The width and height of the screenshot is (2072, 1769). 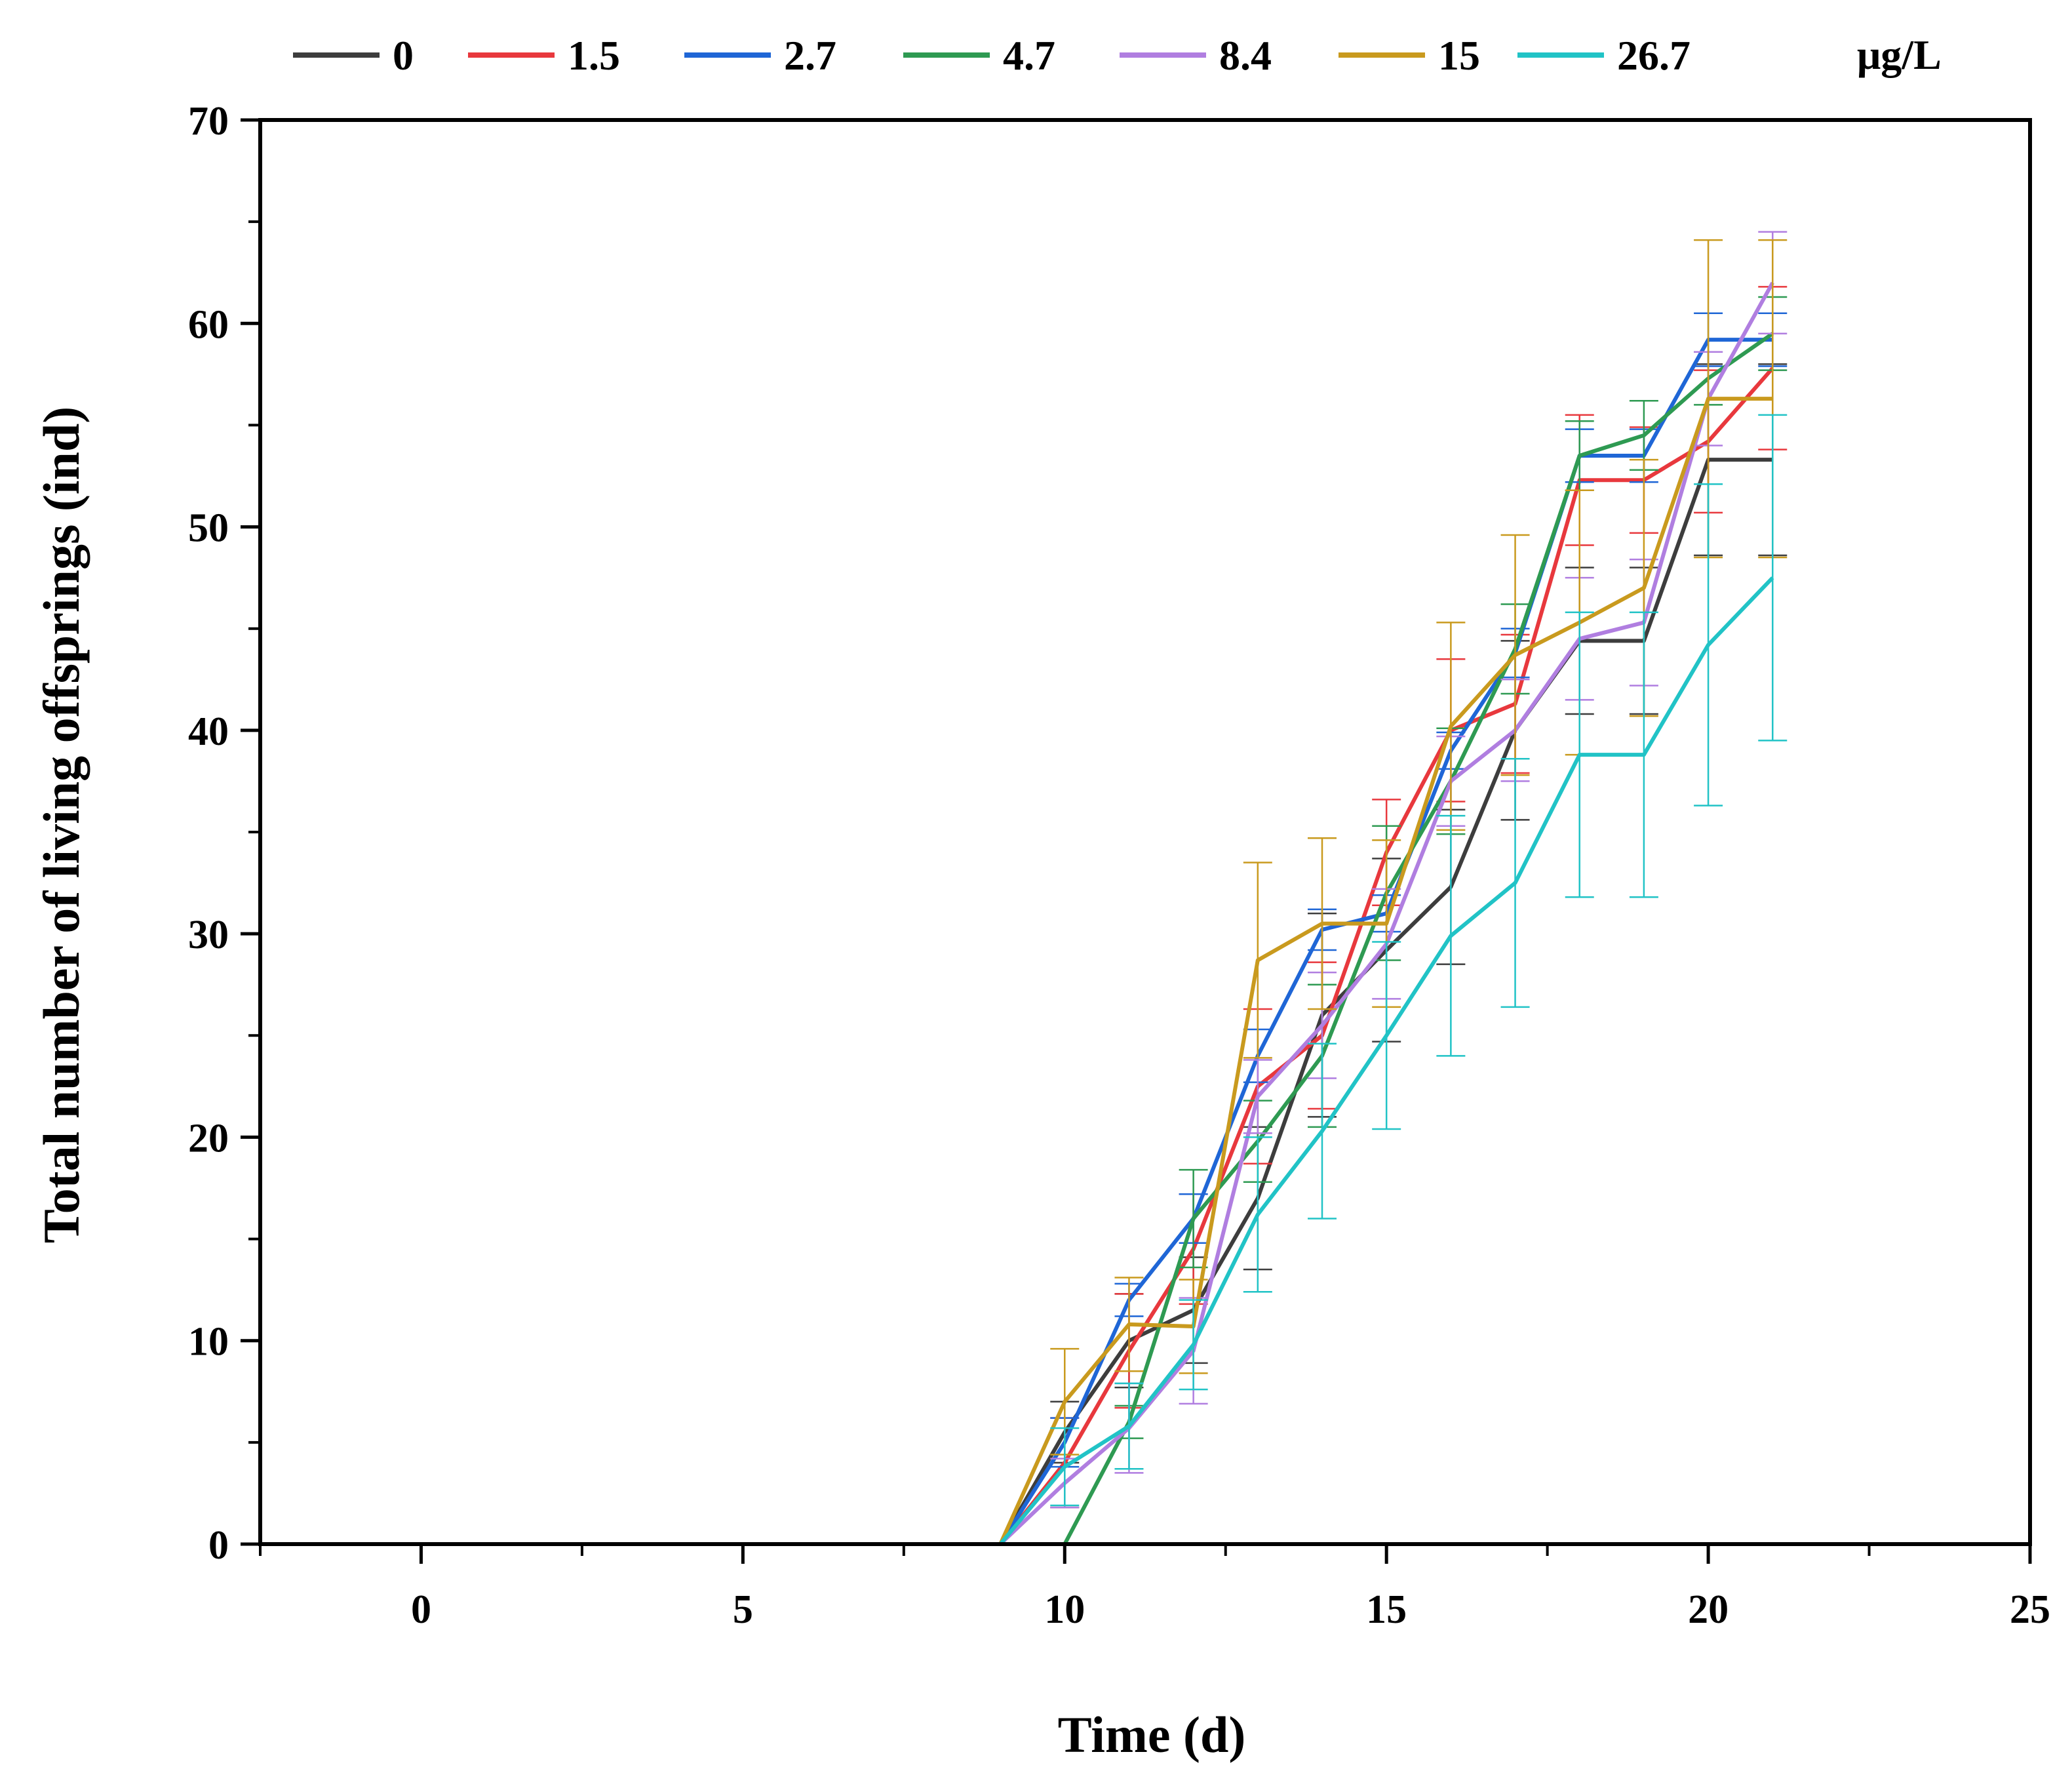 What do you see at coordinates (1154, 1588) in the screenshot?
I see `x-axis: 0 5 10 15 20 25` at bounding box center [1154, 1588].